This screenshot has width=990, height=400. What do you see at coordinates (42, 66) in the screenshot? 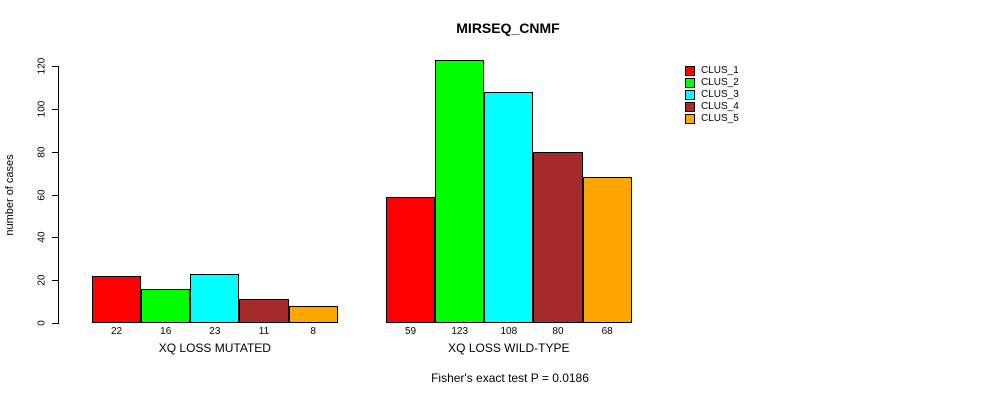
I see `y-tick-label: 120` at bounding box center [42, 66].